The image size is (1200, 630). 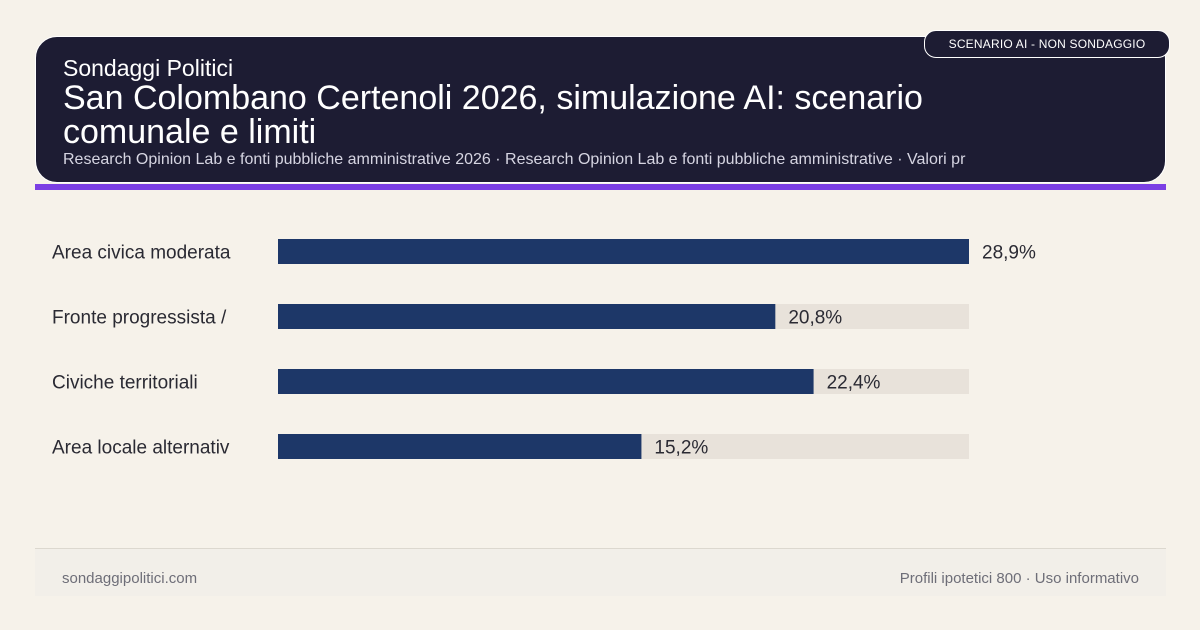 What do you see at coordinates (854, 383) in the screenshot?
I see `value-label: 22,4%` at bounding box center [854, 383].